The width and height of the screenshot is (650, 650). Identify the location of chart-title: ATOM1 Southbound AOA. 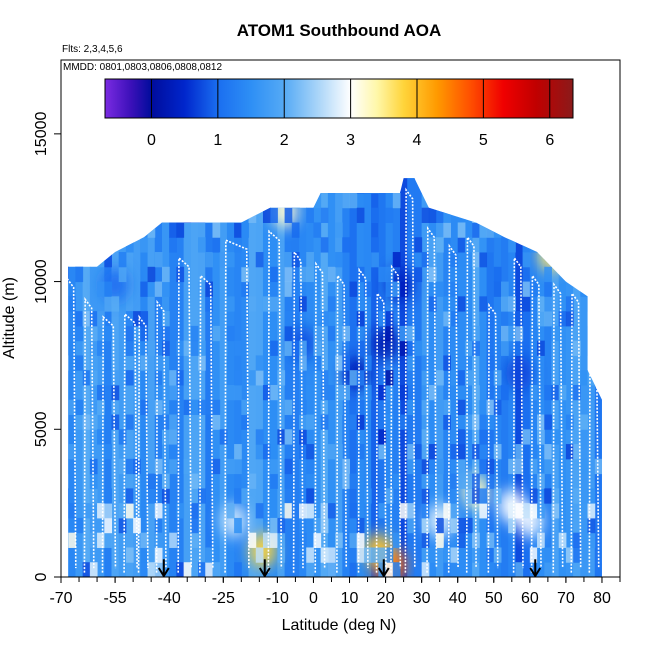
(339, 30).